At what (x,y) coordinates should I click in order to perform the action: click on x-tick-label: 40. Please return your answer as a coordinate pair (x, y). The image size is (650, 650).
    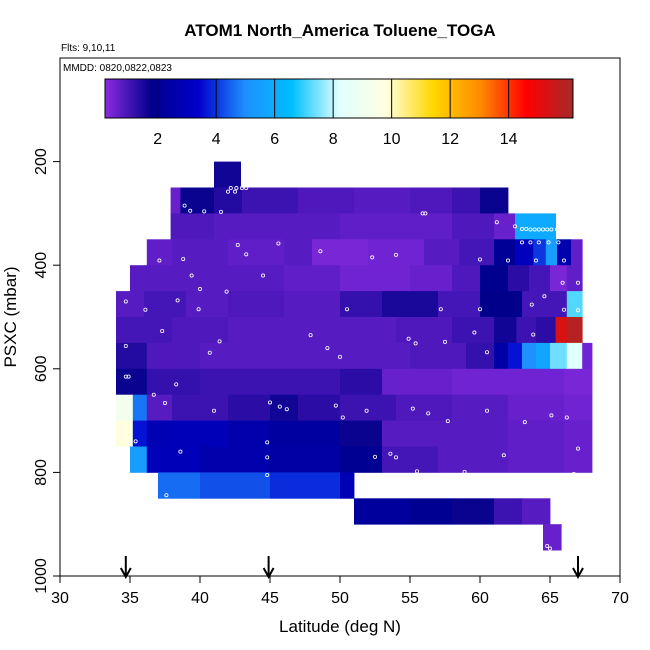
    Looking at the image, I should click on (200, 598).